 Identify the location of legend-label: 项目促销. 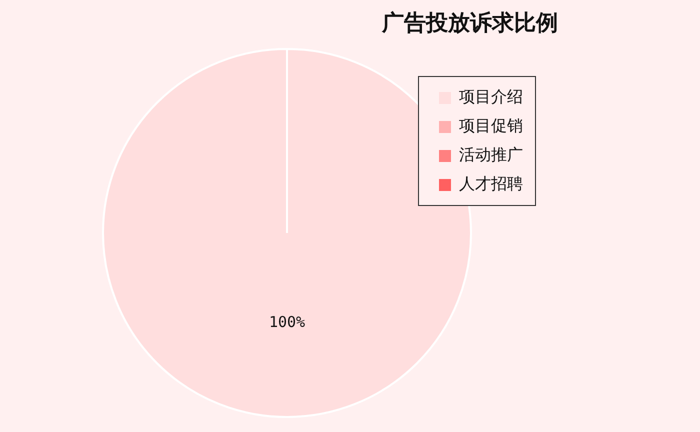
(490, 126).